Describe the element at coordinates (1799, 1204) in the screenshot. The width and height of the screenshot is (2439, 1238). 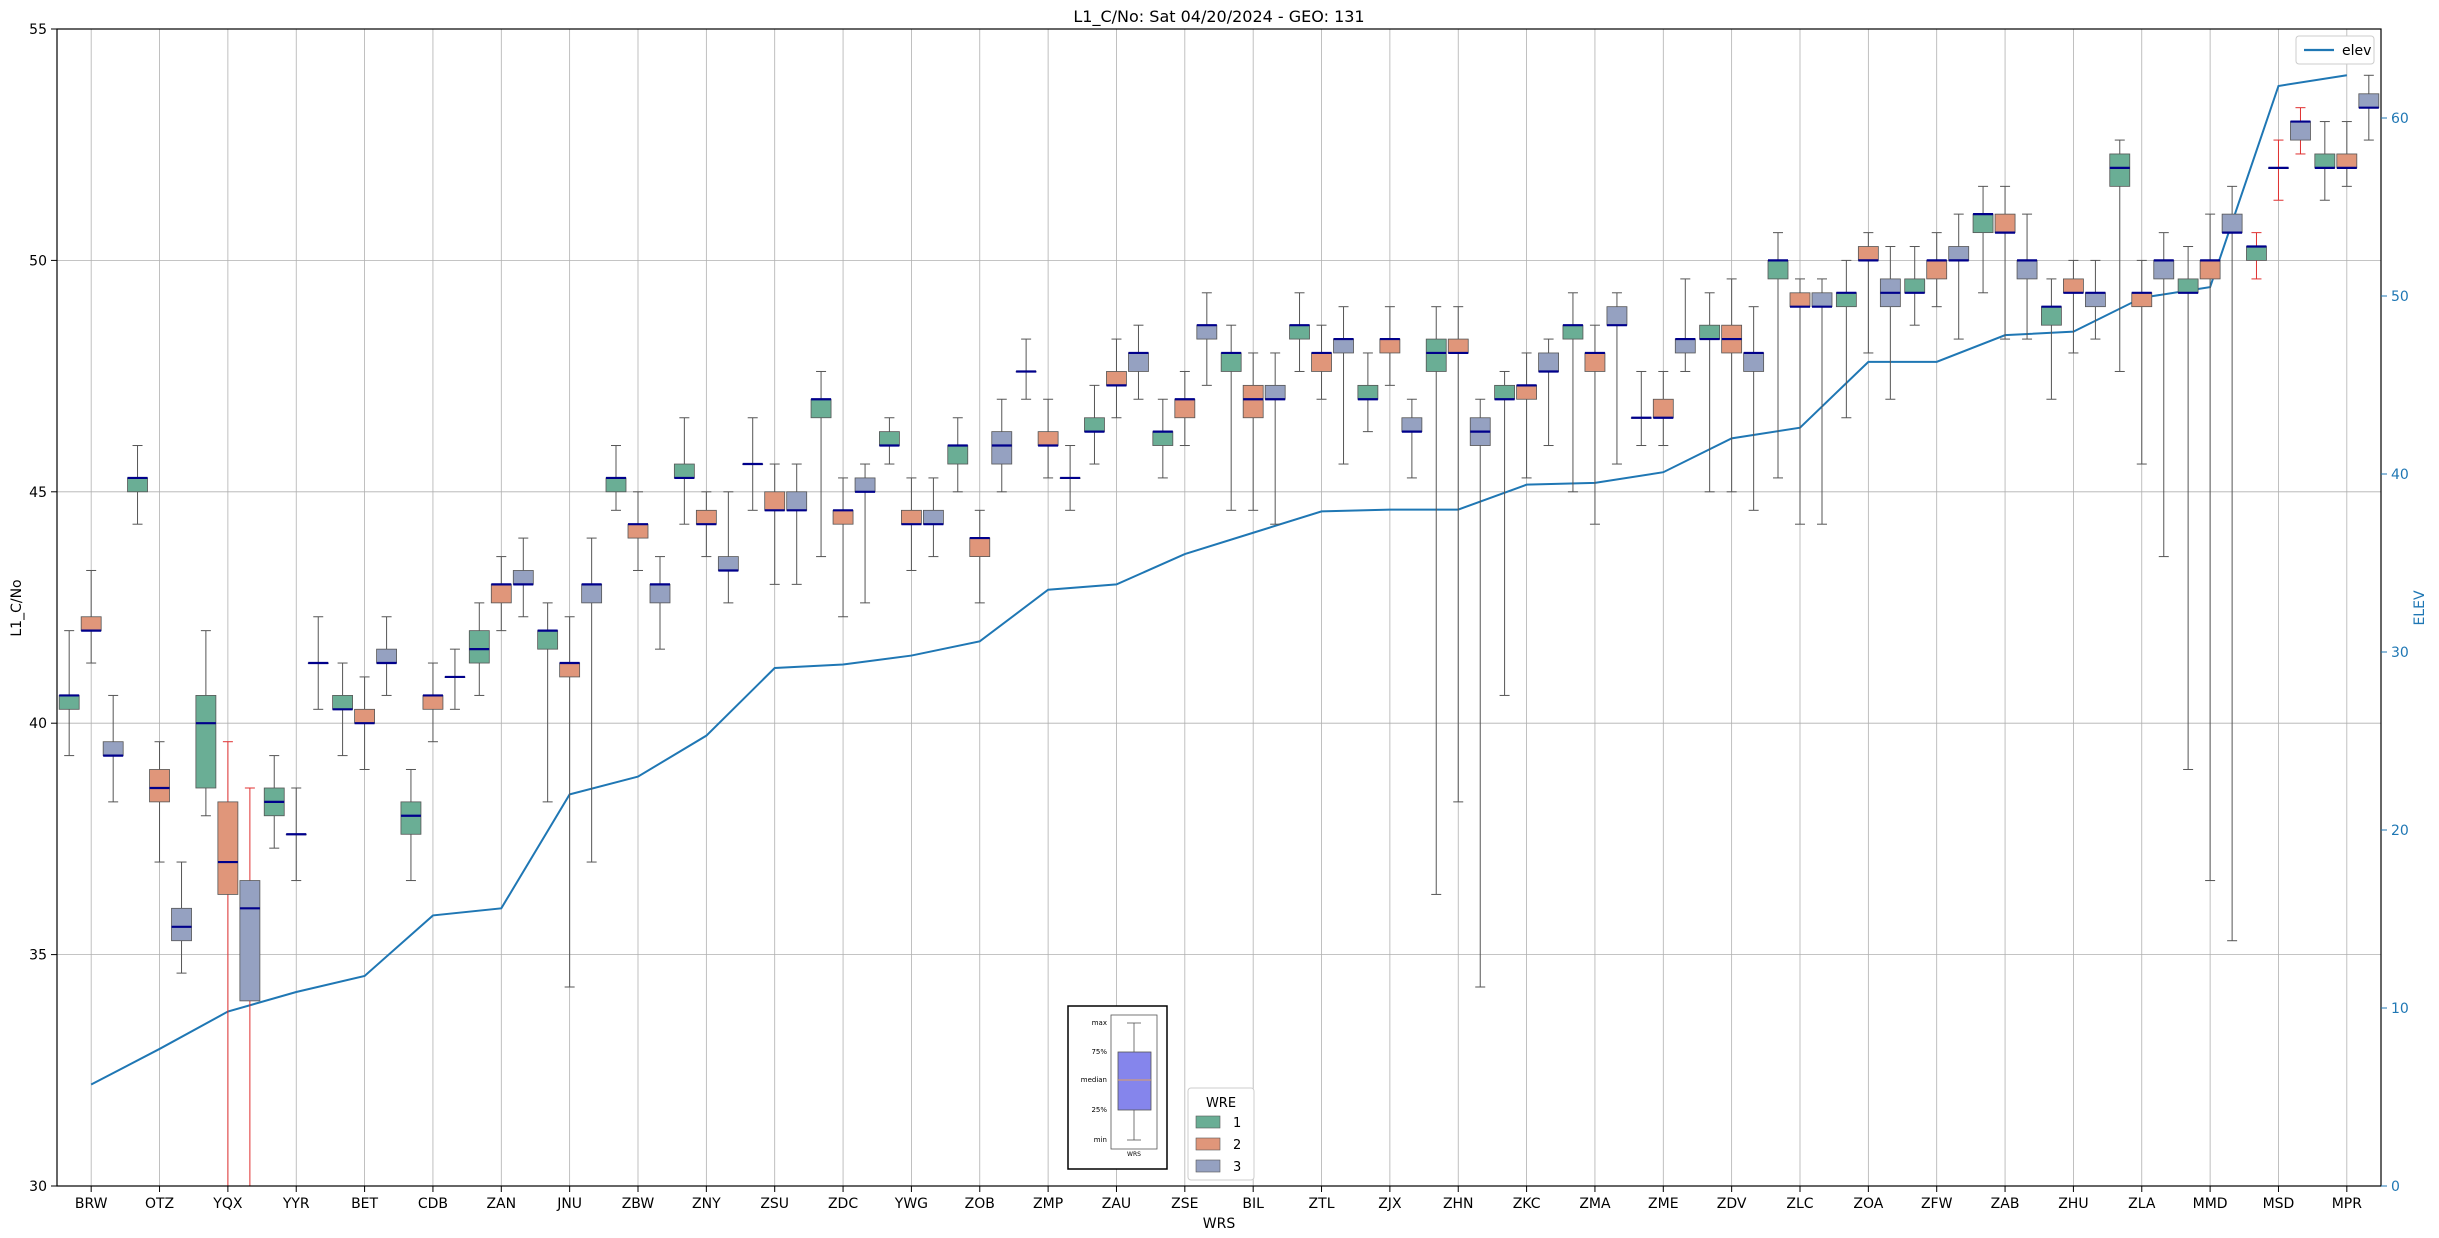
I see `x-tick-label: ZLC` at that location.